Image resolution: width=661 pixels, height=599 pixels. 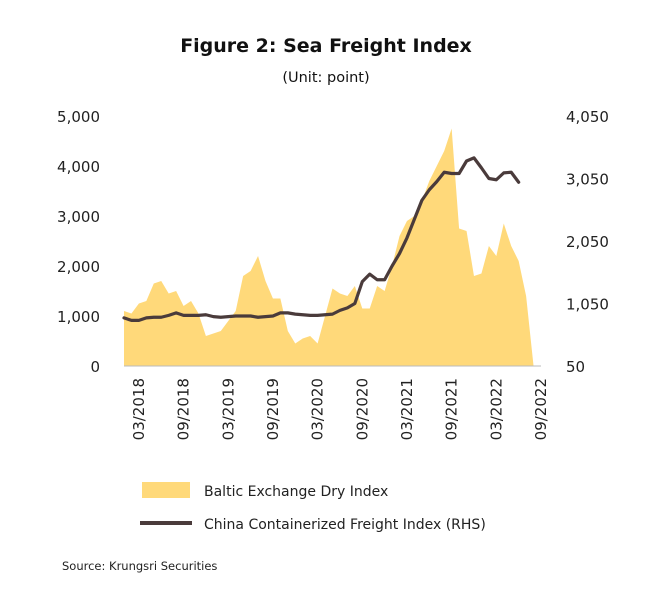 I want to click on x-tick-label: 03/2020, so click(x=318, y=409).